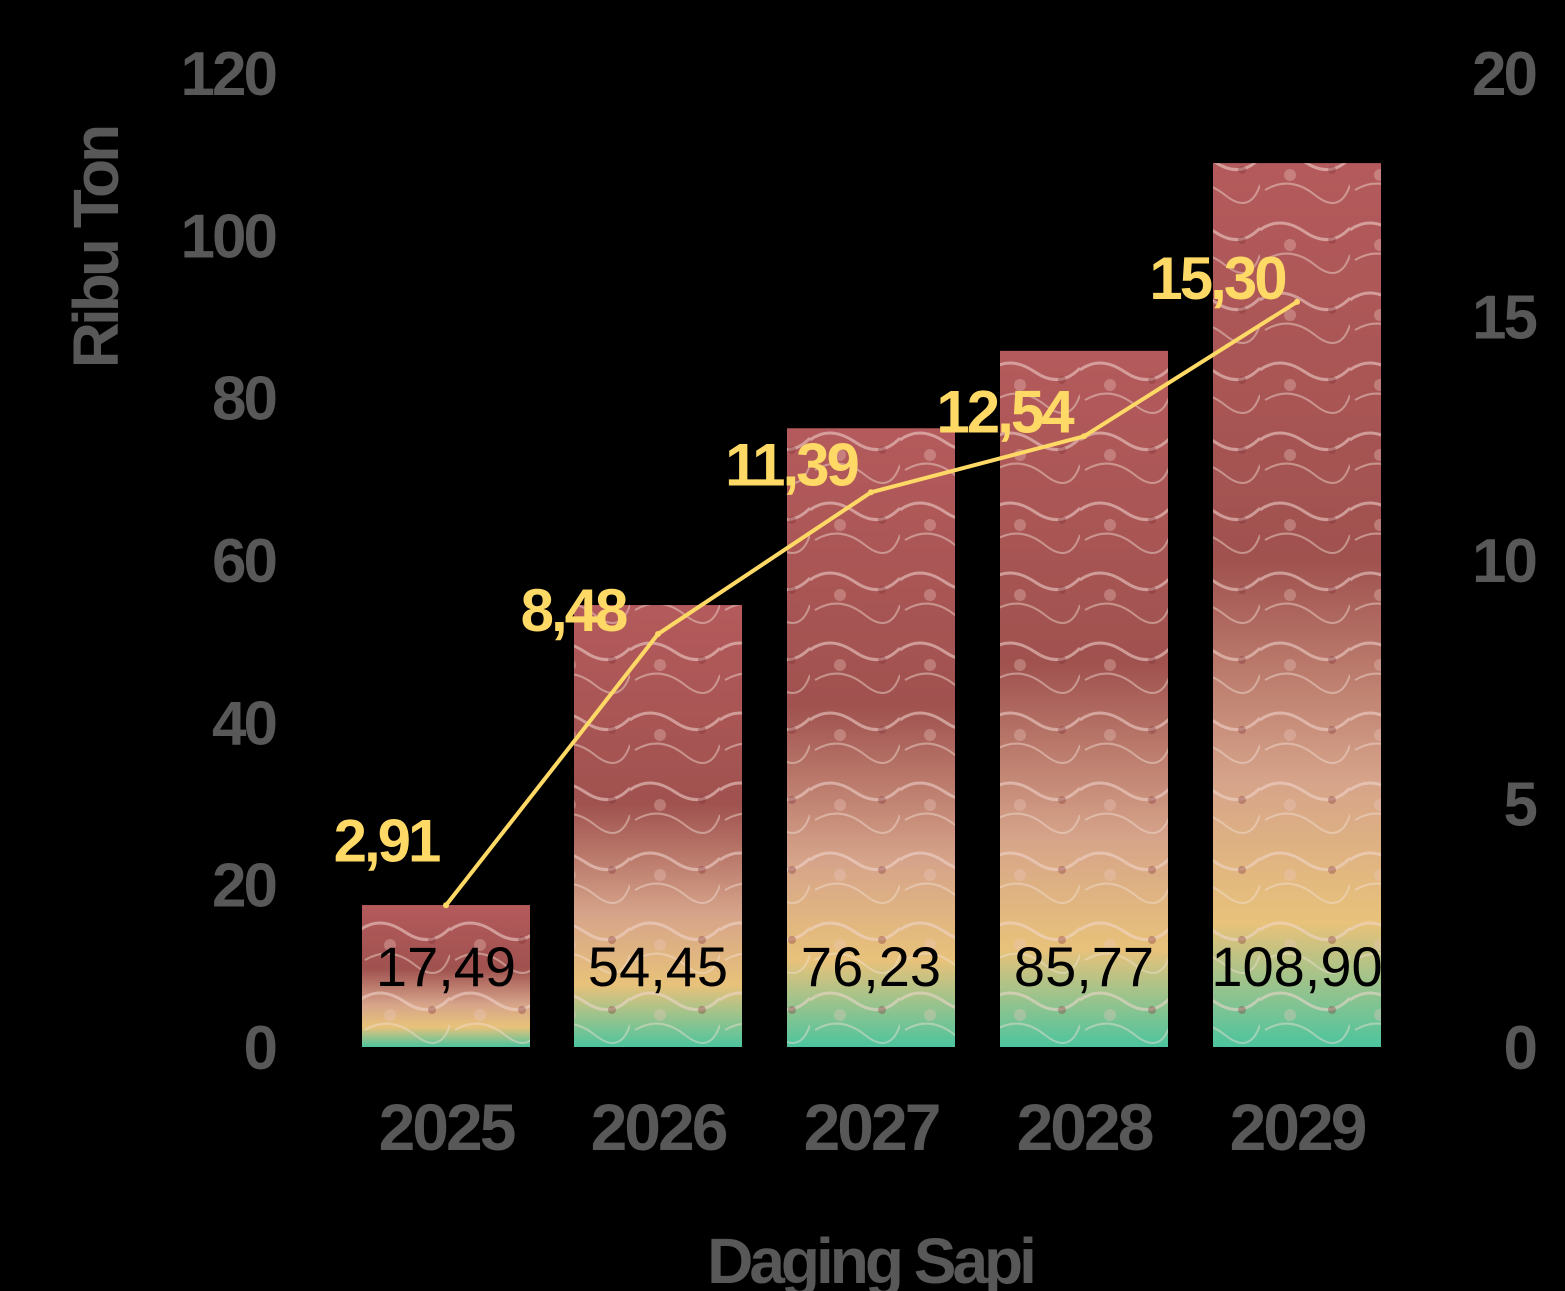  I want to click on x-tick-2029: 2029, so click(1298, 1127).